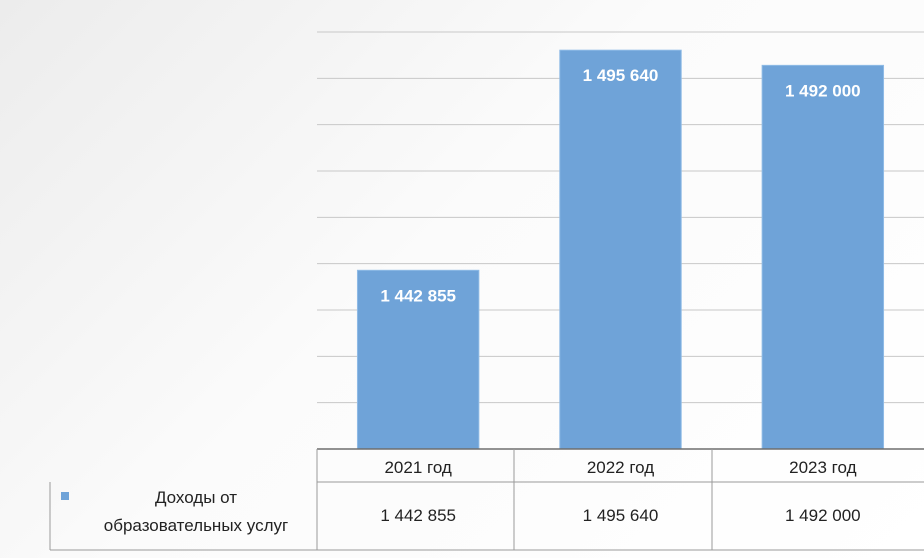 This screenshot has height=558, width=924. I want to click on data-label-1: 1 442 855, so click(418, 295).